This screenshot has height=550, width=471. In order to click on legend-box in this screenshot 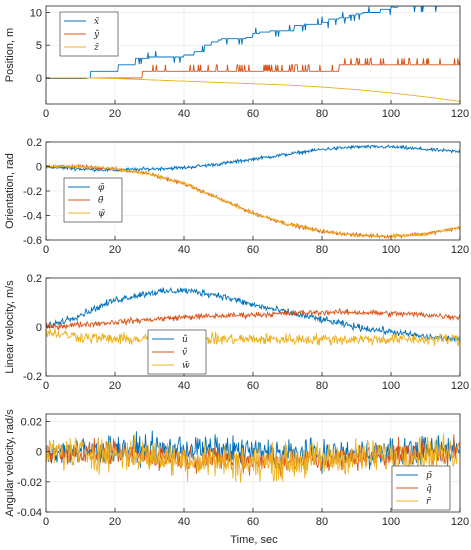, I will do `click(421, 488)`.